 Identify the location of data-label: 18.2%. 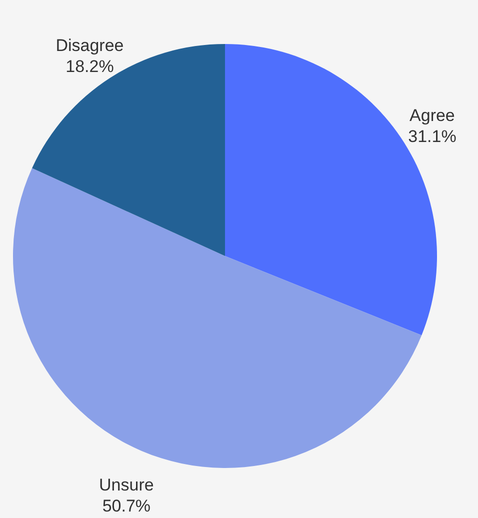
(90, 66).